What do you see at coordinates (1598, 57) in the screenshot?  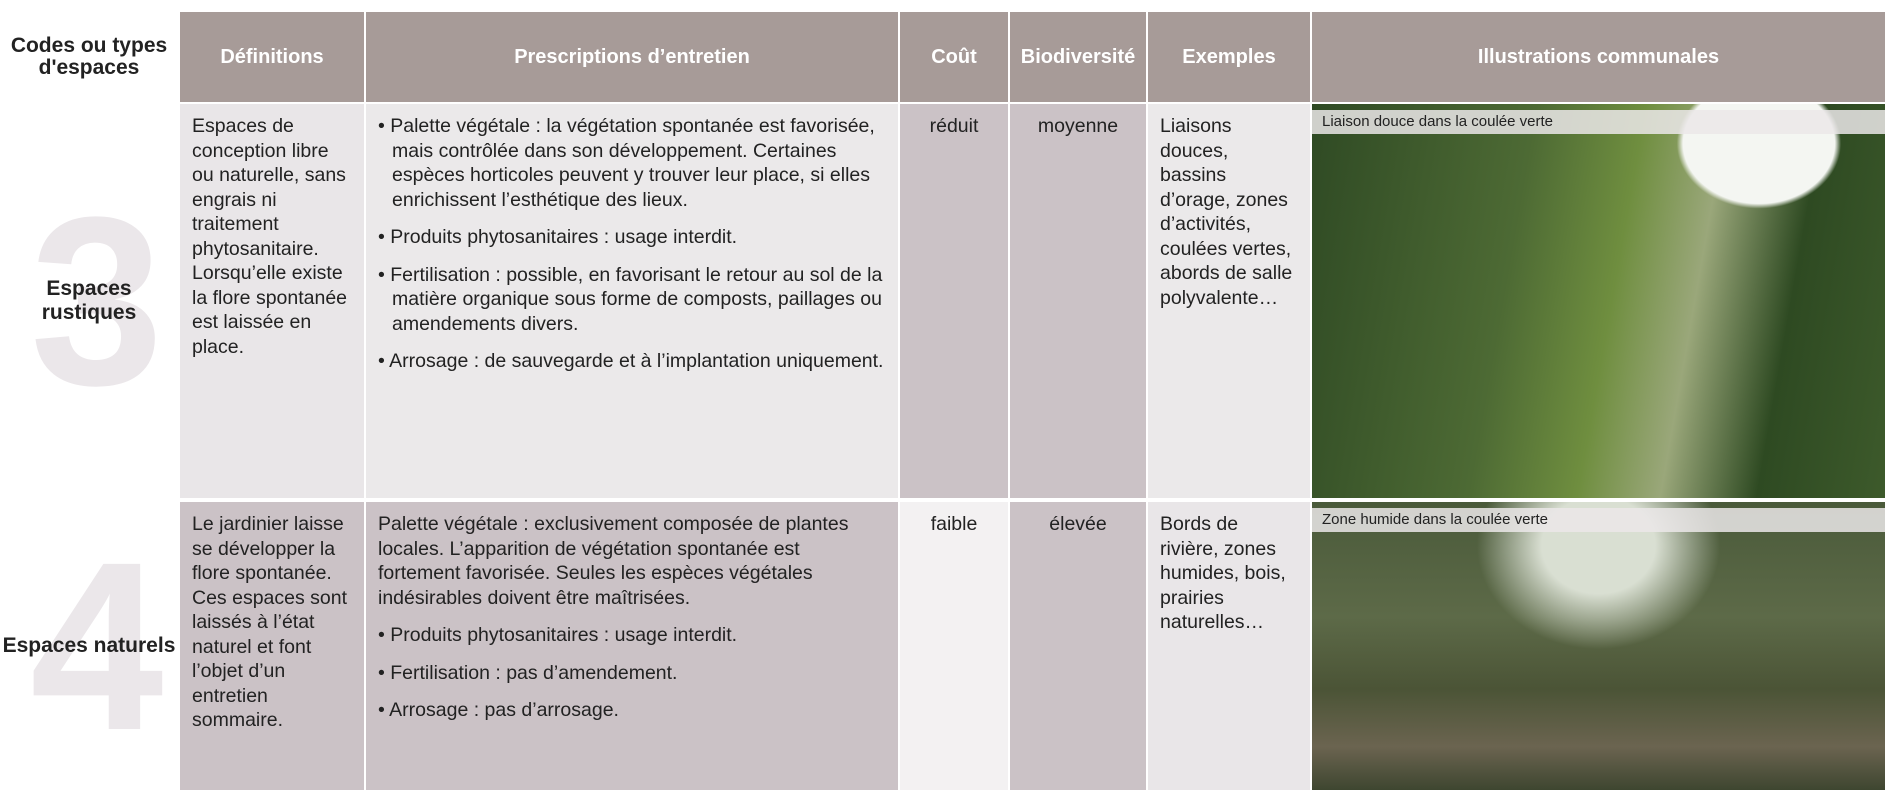 I see `header-cell: Illustrations communales` at bounding box center [1598, 57].